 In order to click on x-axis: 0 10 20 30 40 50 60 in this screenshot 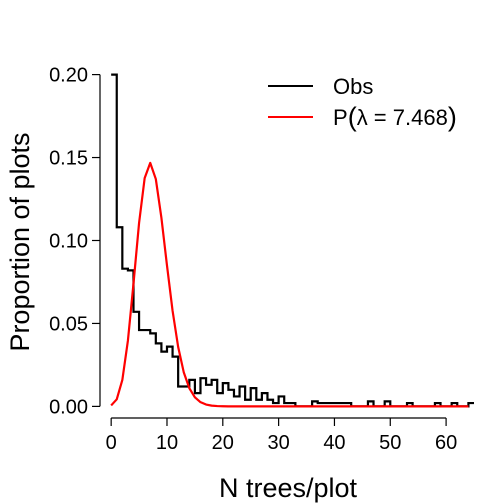, I will do `click(281, 435)`.